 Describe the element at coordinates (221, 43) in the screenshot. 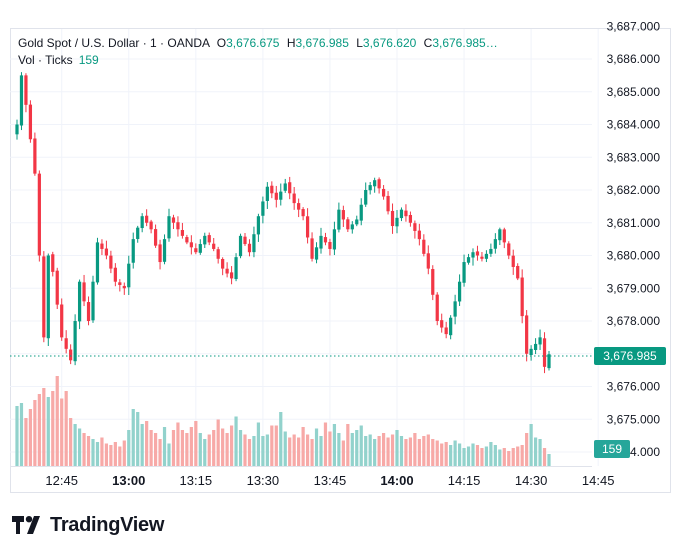

I see `open-label: O` at that location.